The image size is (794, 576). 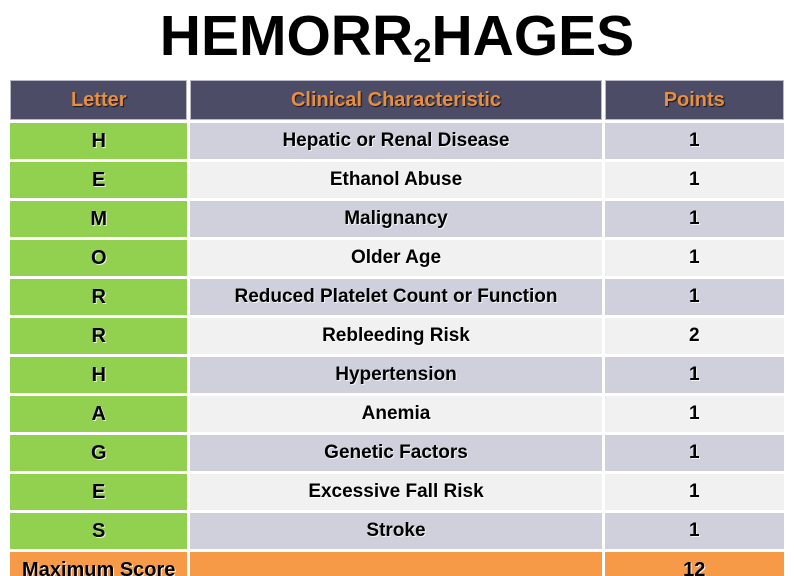 I want to click on characteristic-cell: Malignancy, so click(x=396, y=219).